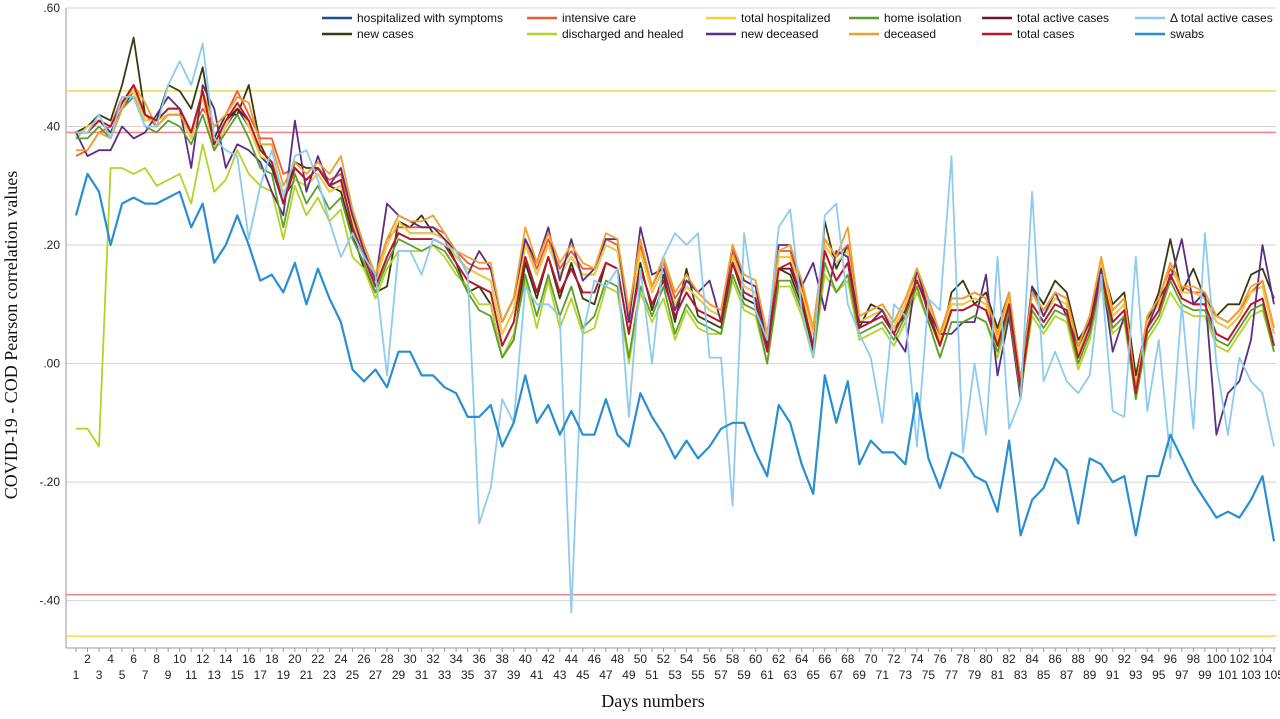 This screenshot has height=719, width=1280. Describe the element at coordinates (76, 675) in the screenshot. I see `x-tick-label: 1` at that location.